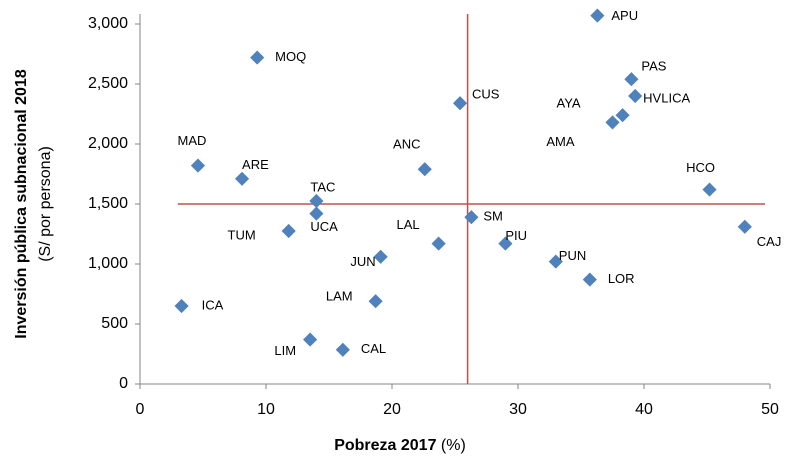 Image resolution: width=800 pixels, height=458 pixels. I want to click on x-tick-label: 0, so click(140, 409).